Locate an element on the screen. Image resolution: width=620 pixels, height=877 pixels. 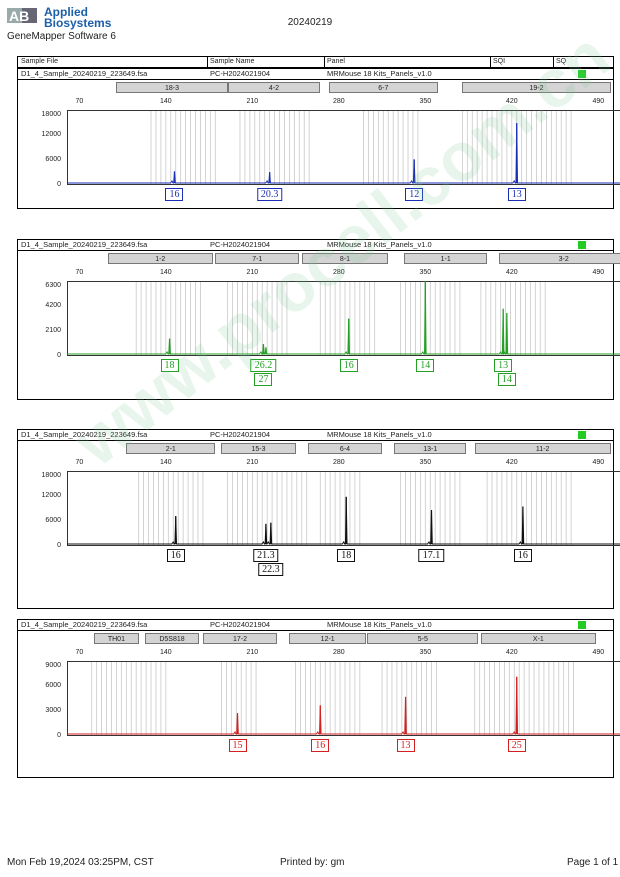
y-tick-label: 6300 is located at coordinates (53, 285).